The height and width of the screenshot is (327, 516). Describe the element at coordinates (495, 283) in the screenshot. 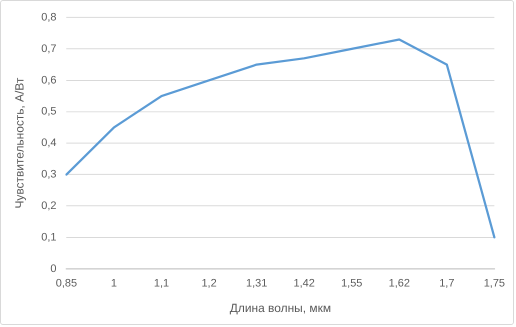

I see `x-tick-label: 1,75` at that location.